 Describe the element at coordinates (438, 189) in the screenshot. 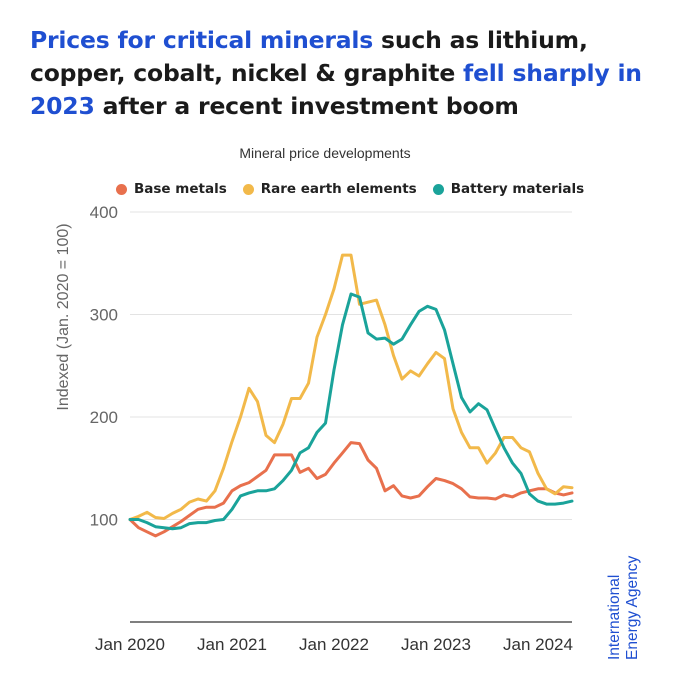

I see `legend-swatch-battery` at that location.